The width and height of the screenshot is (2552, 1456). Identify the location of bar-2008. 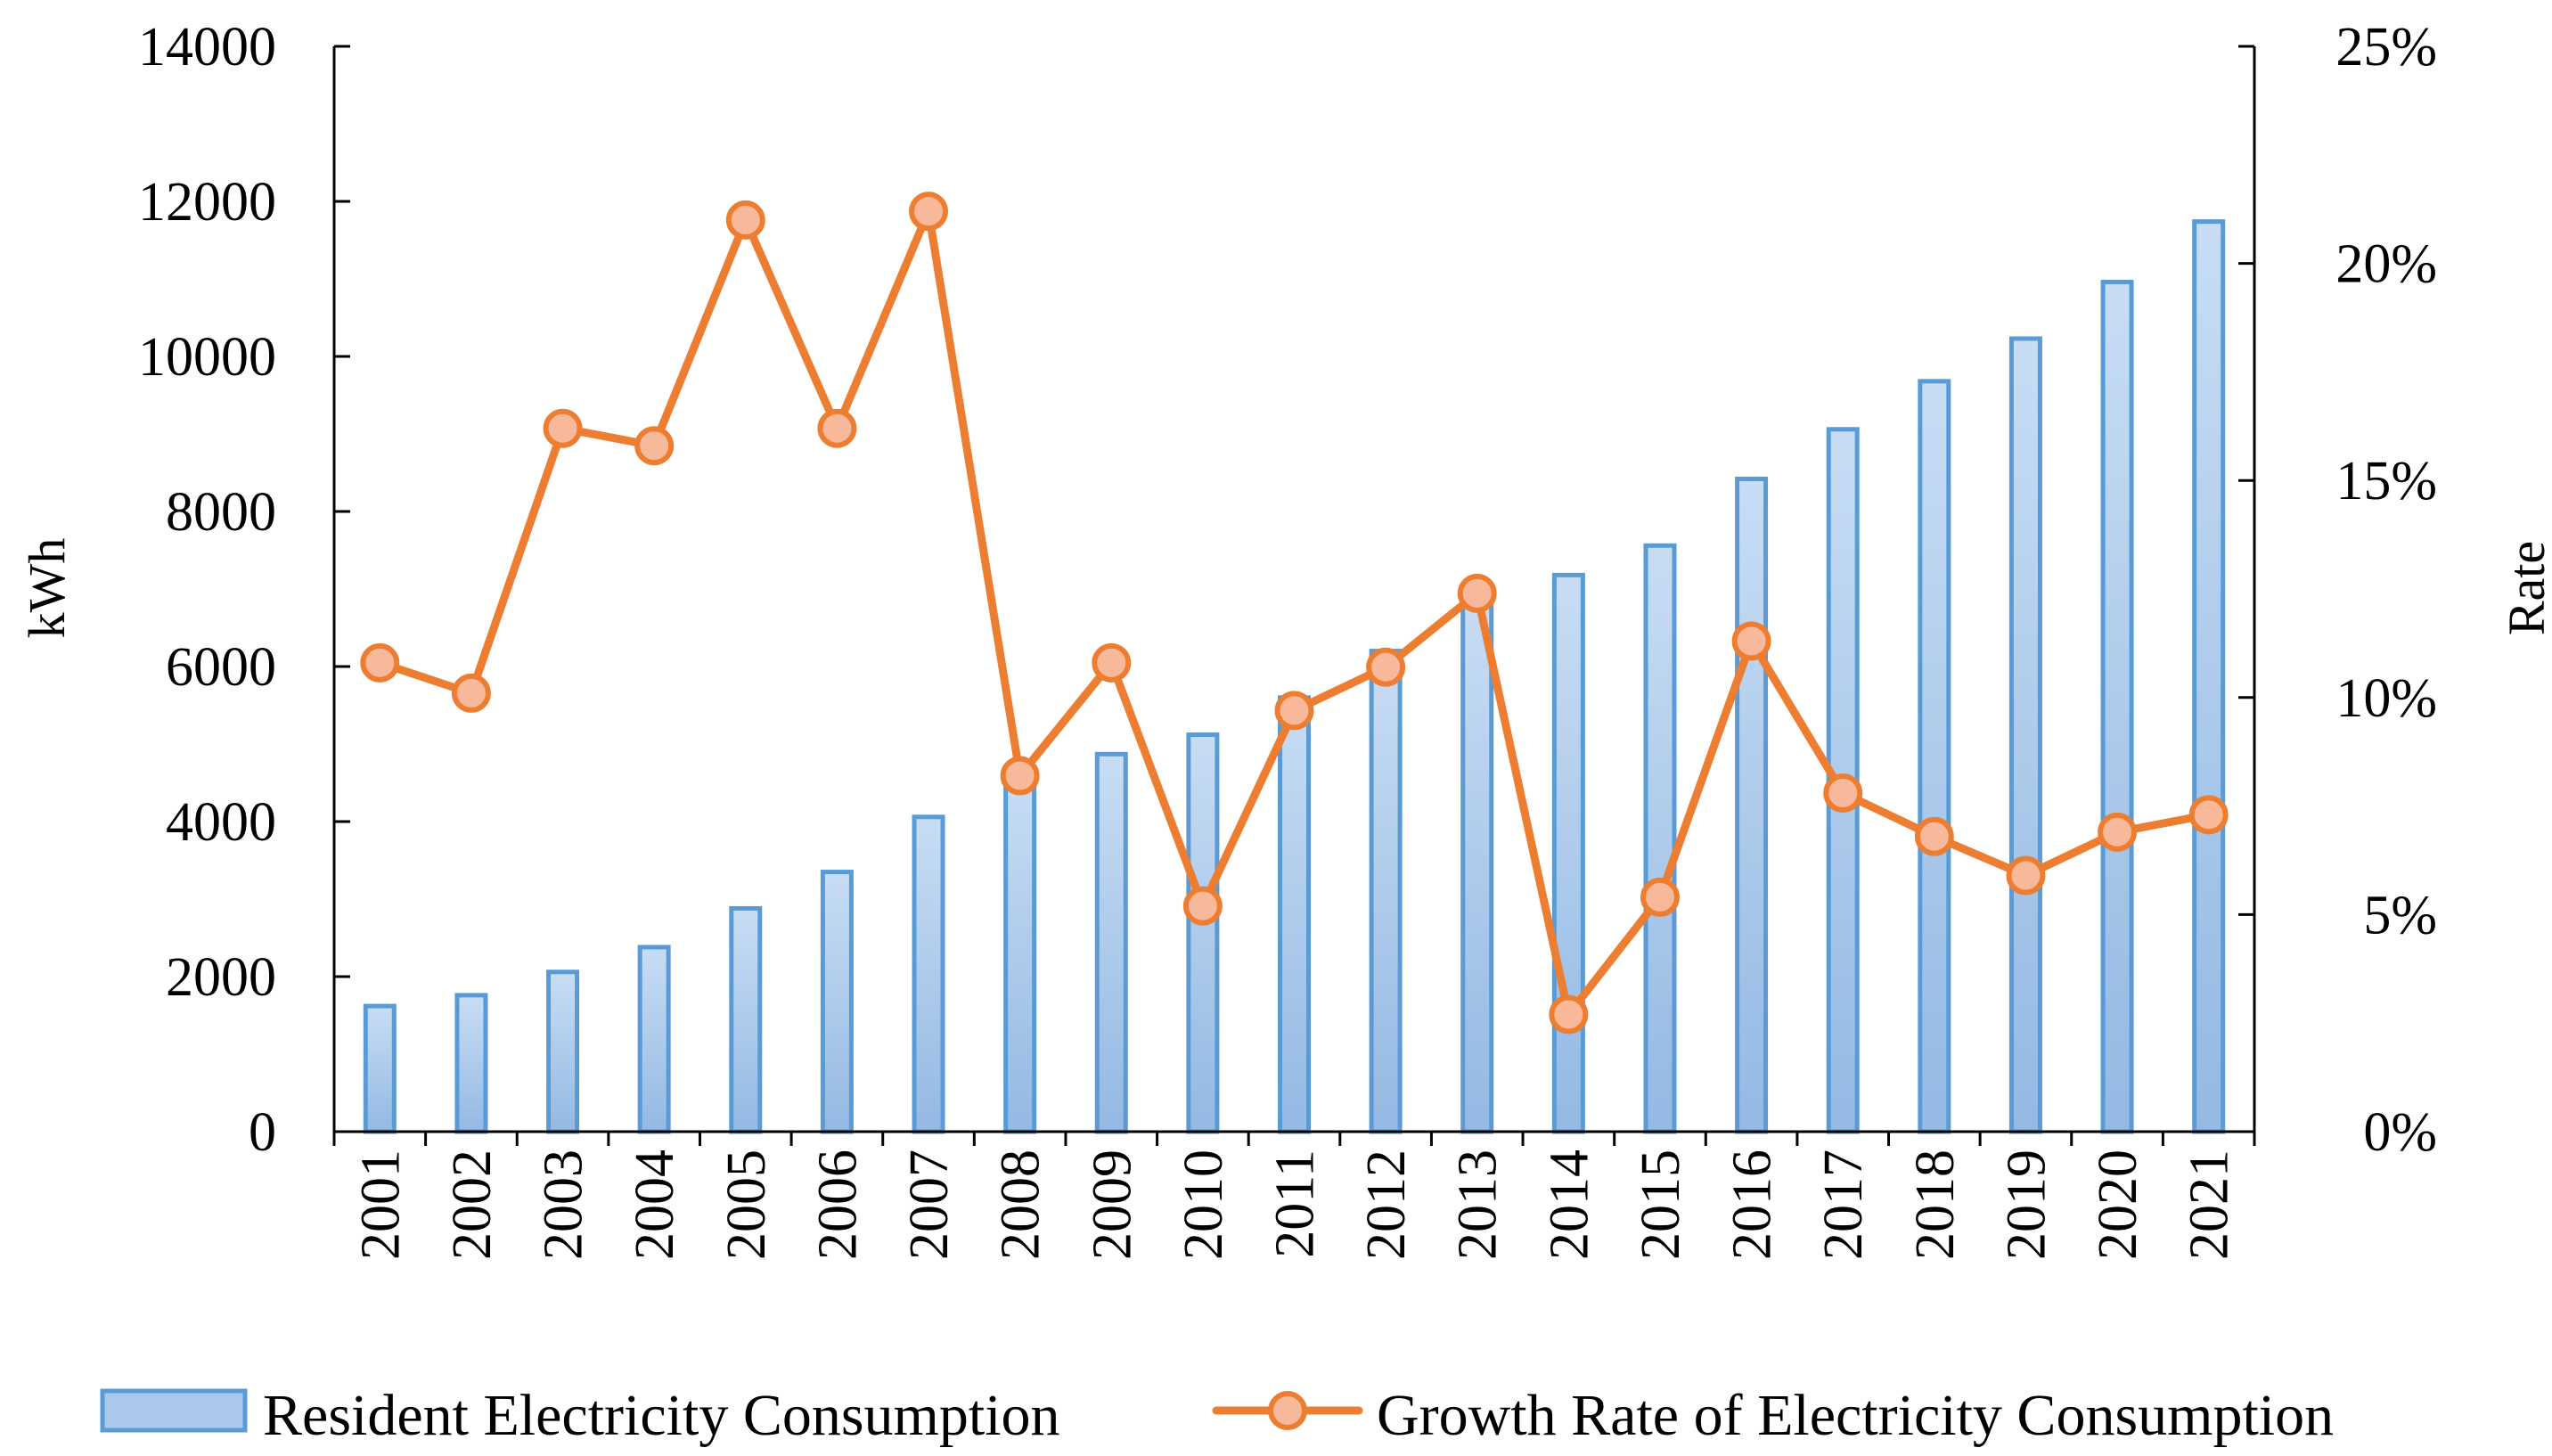
(1020, 953).